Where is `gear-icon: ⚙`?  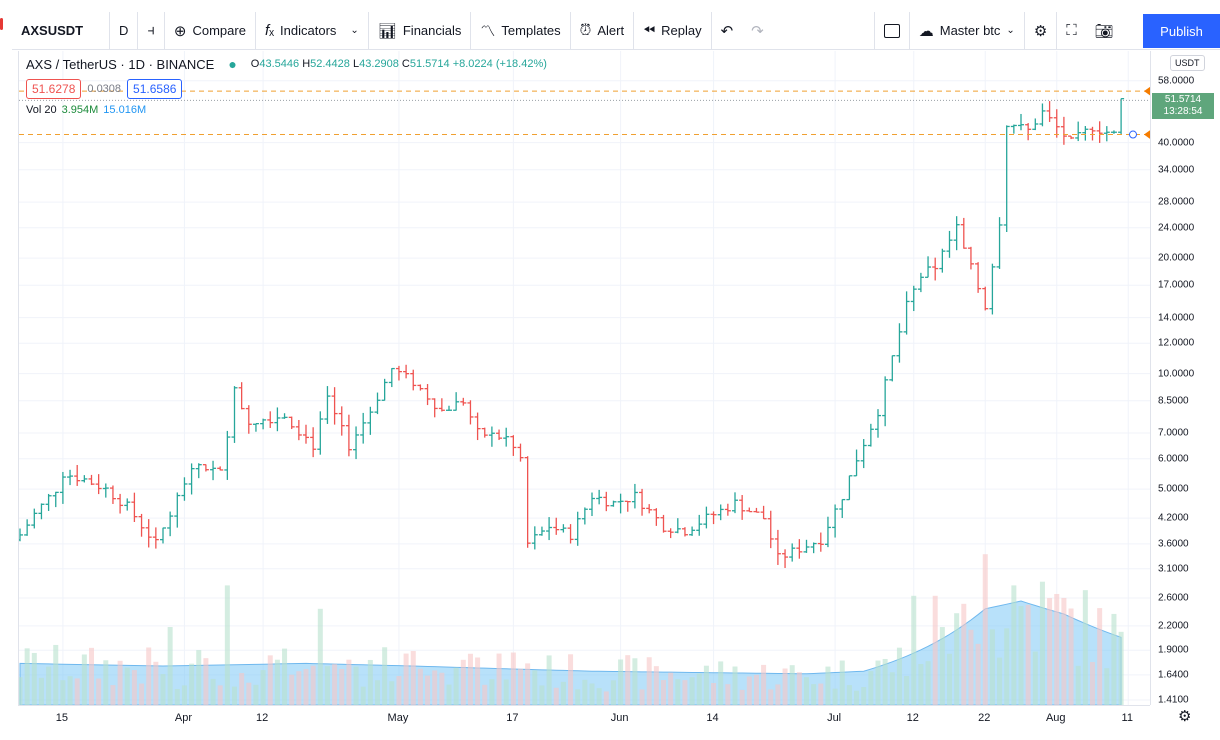
gear-icon: ⚙ is located at coordinates (1040, 31).